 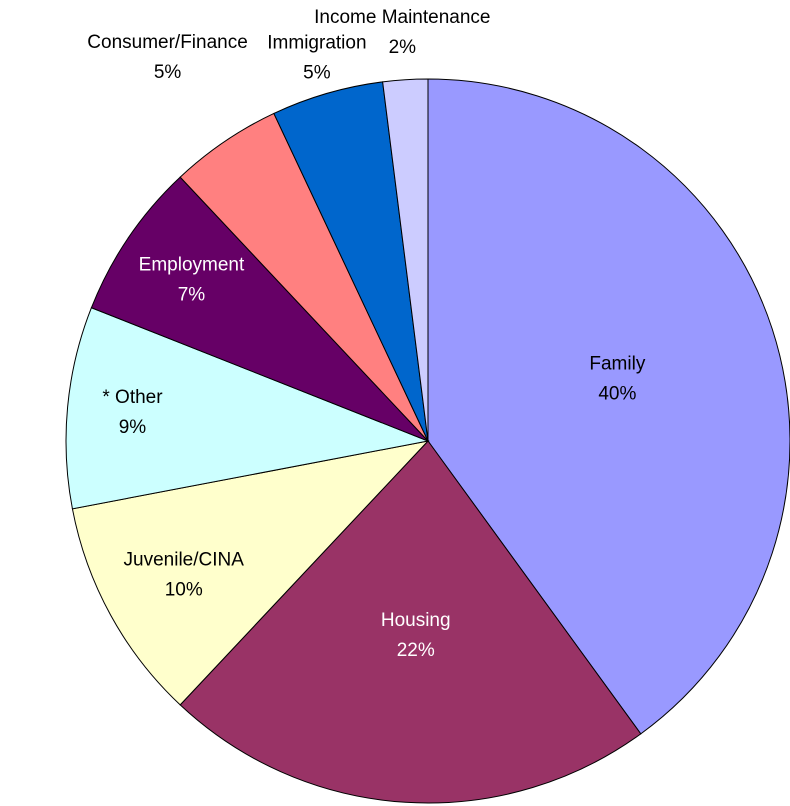 I want to click on slice-value-label: 10%, so click(x=184, y=589).